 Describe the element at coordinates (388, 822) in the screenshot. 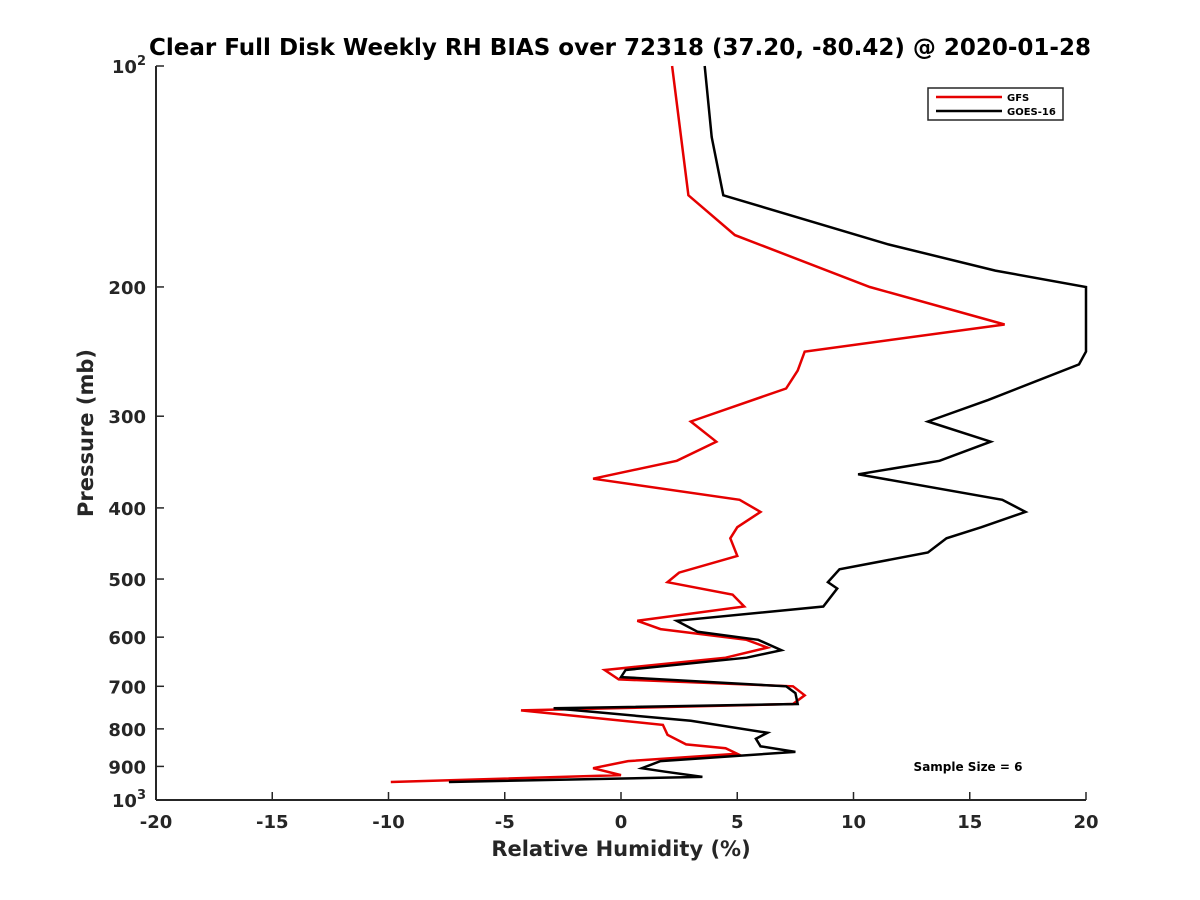

I see `x-tick-label: -10` at that location.